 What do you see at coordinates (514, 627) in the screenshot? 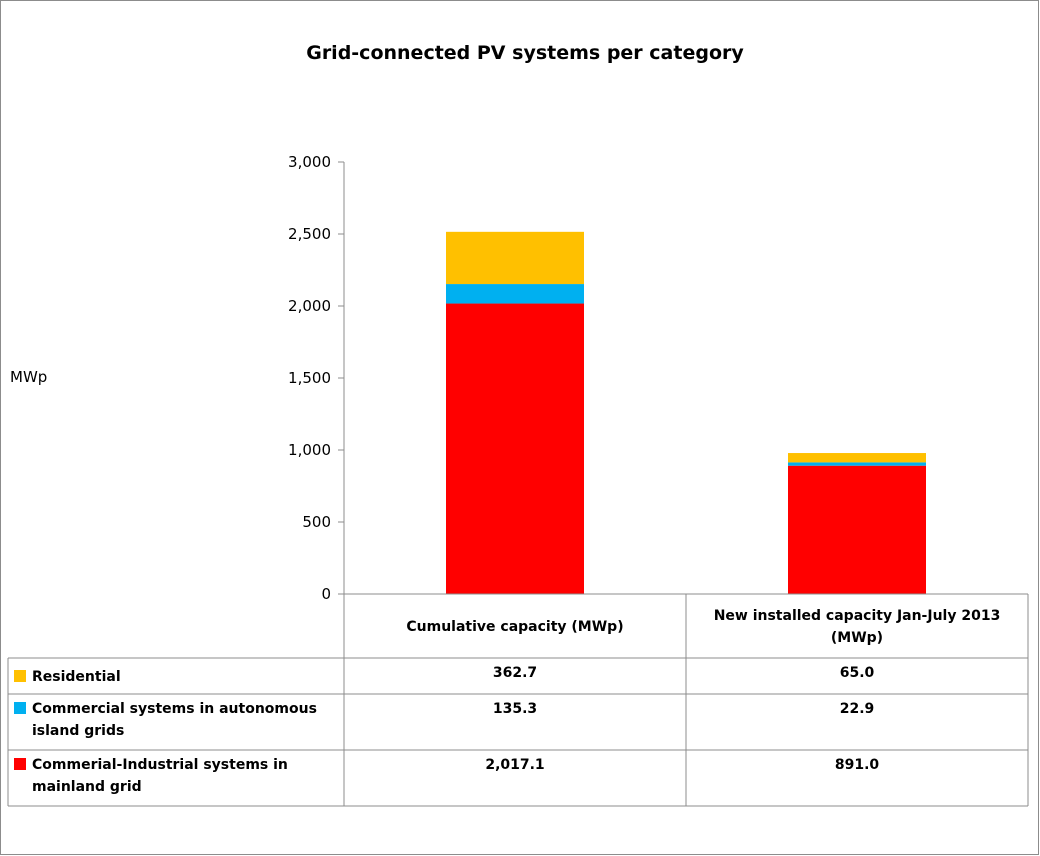
I see `category-label: Cumulative capacity (MWp)` at bounding box center [514, 627].